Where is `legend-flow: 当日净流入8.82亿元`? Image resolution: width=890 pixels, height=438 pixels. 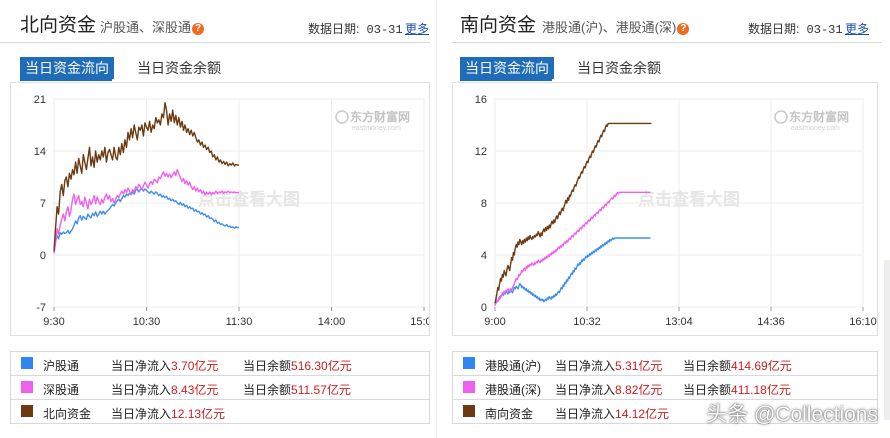
legend-flow: 当日净流入8.82亿元 is located at coordinates (609, 390).